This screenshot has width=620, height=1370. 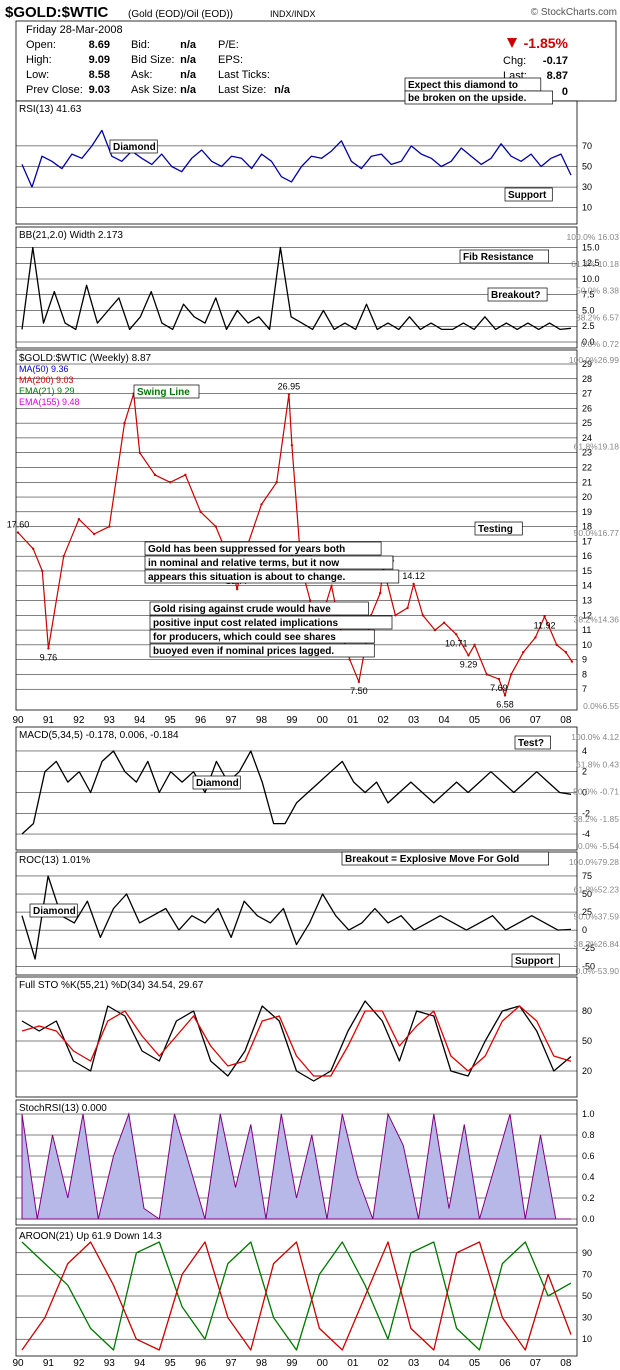 I want to click on y-tick-label: 0.8, so click(x=588, y=1135).